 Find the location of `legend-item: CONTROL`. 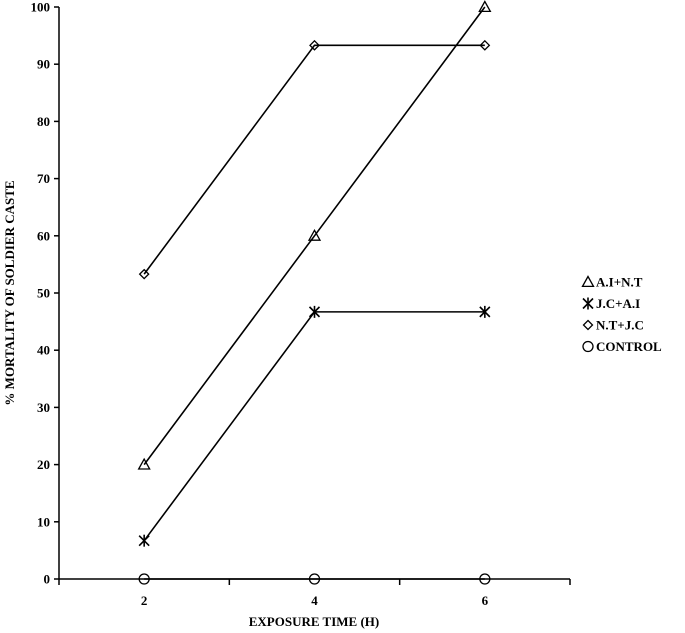

legend-item: CONTROL is located at coordinates (622, 346).